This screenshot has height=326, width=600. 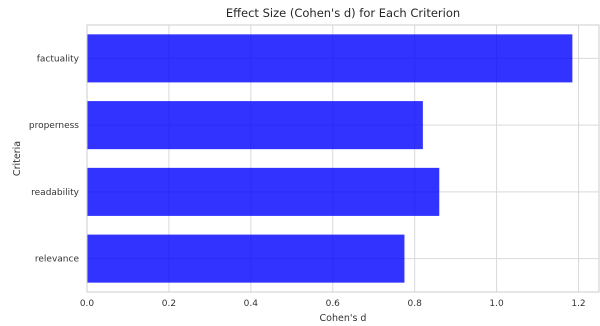 I want to click on y-tick-label-factuality: factuality, so click(x=58, y=59).